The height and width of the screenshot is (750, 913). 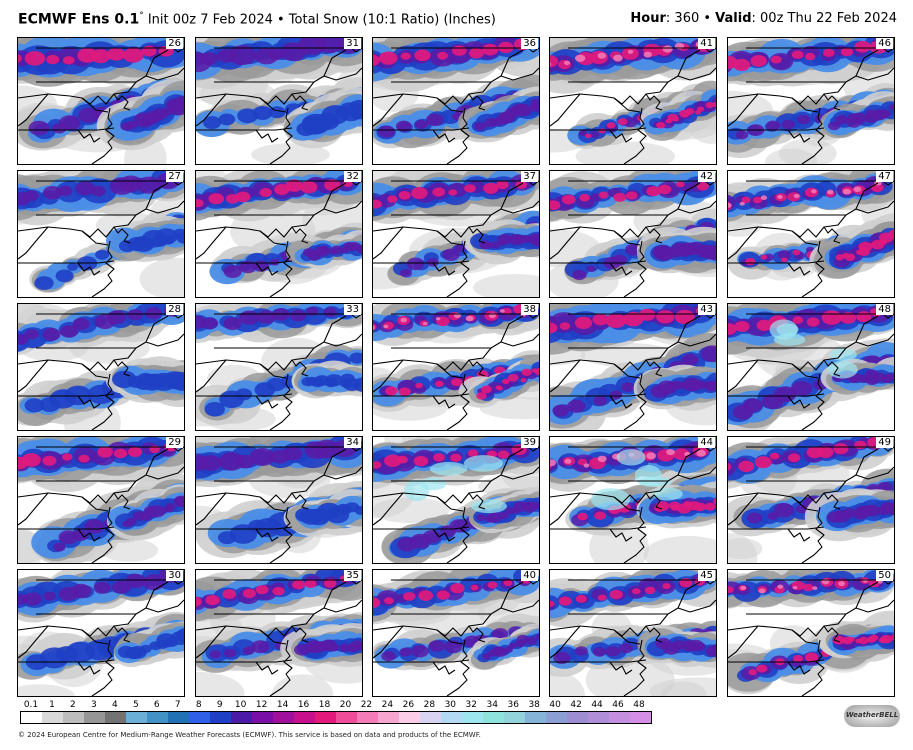 I want to click on member-number: 29, so click(x=174, y=442).